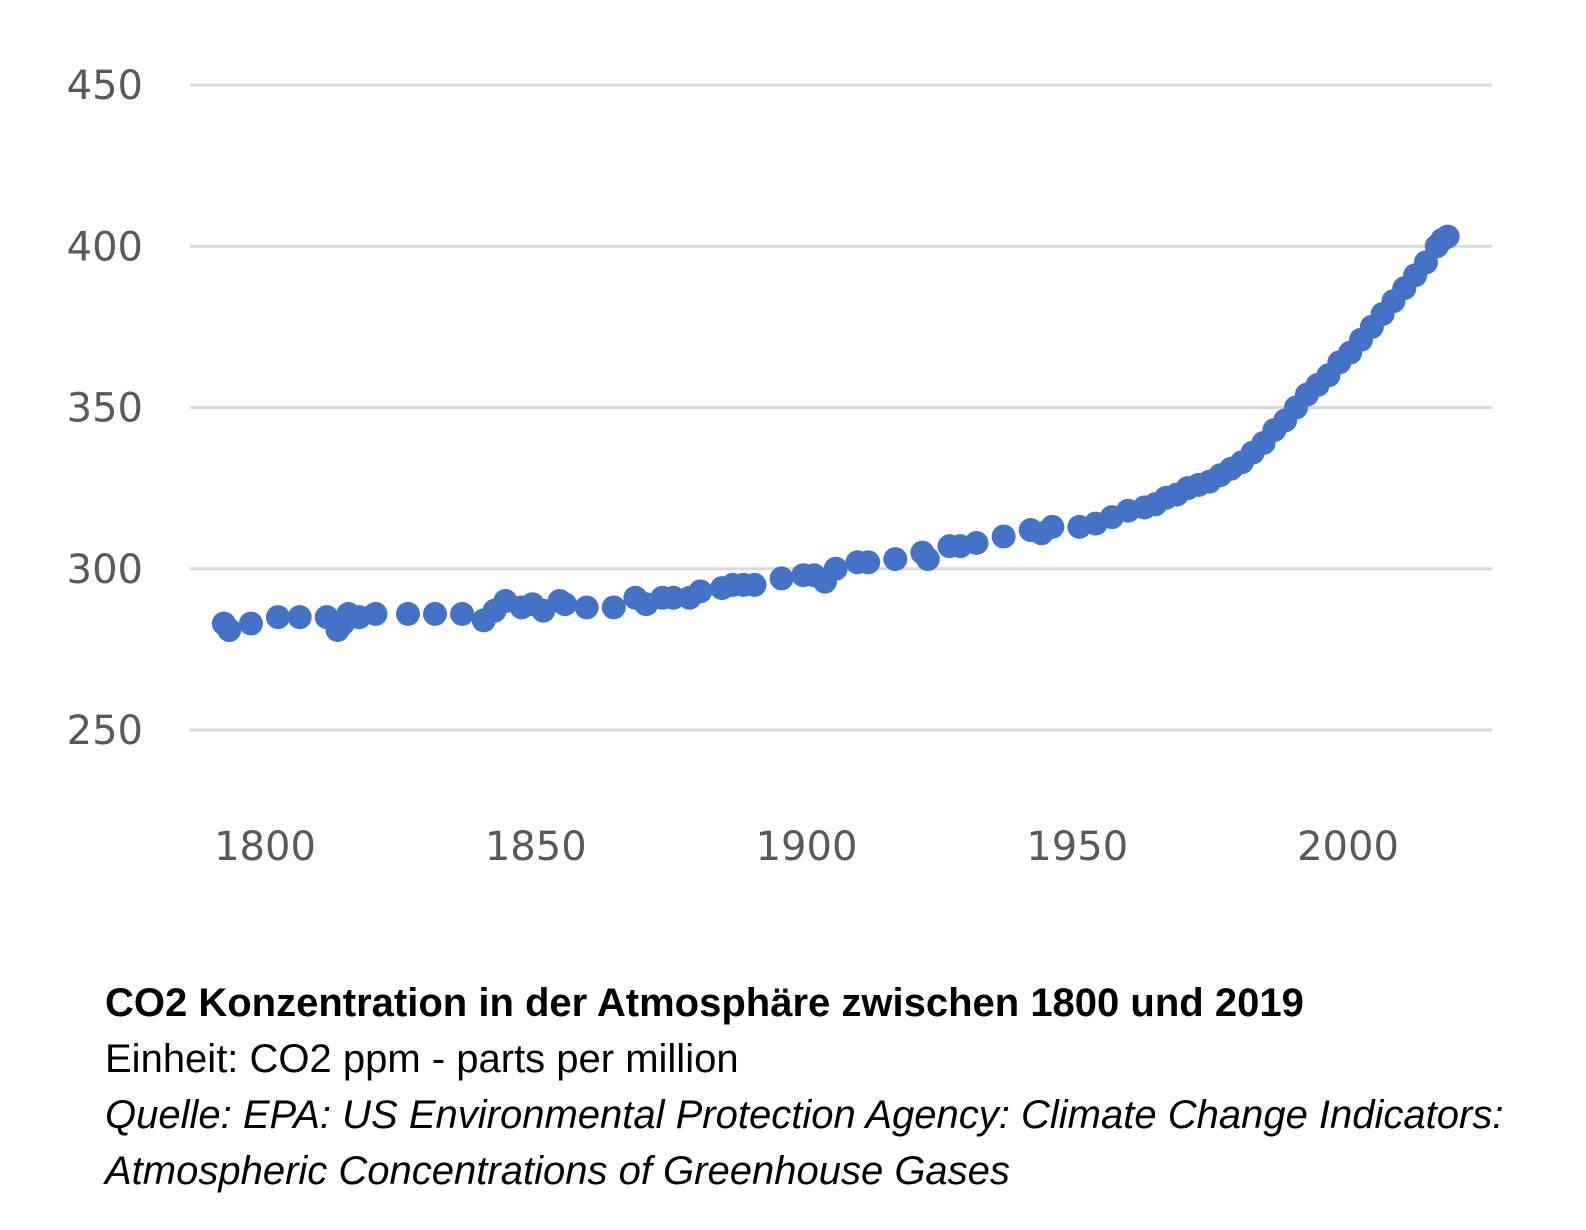 The height and width of the screenshot is (1230, 1586). I want to click on y-tick-label: 350, so click(105, 409).